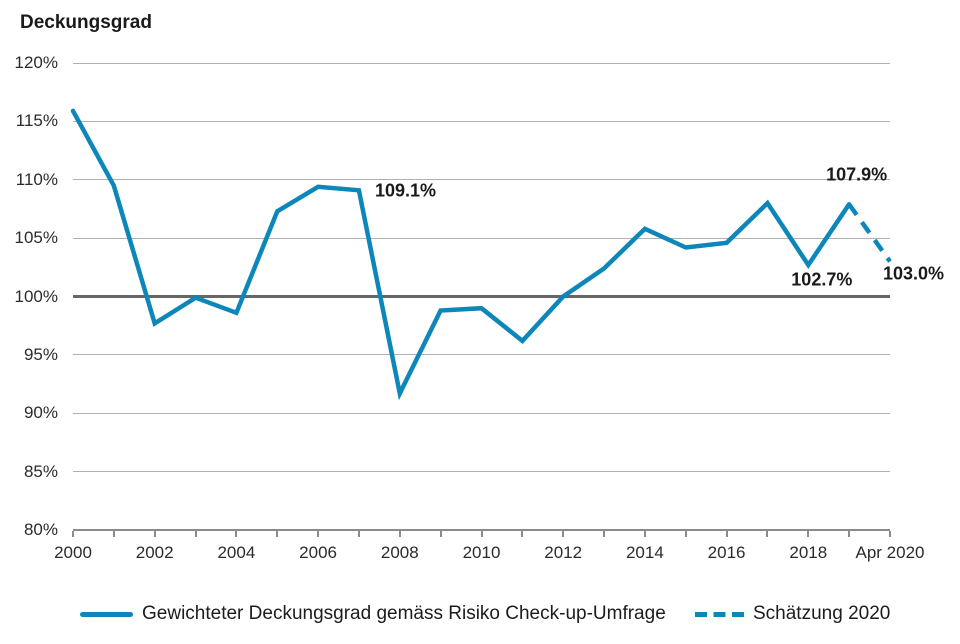 This screenshot has width=960, height=644. I want to click on y-axis-label: 100%, so click(36, 296).